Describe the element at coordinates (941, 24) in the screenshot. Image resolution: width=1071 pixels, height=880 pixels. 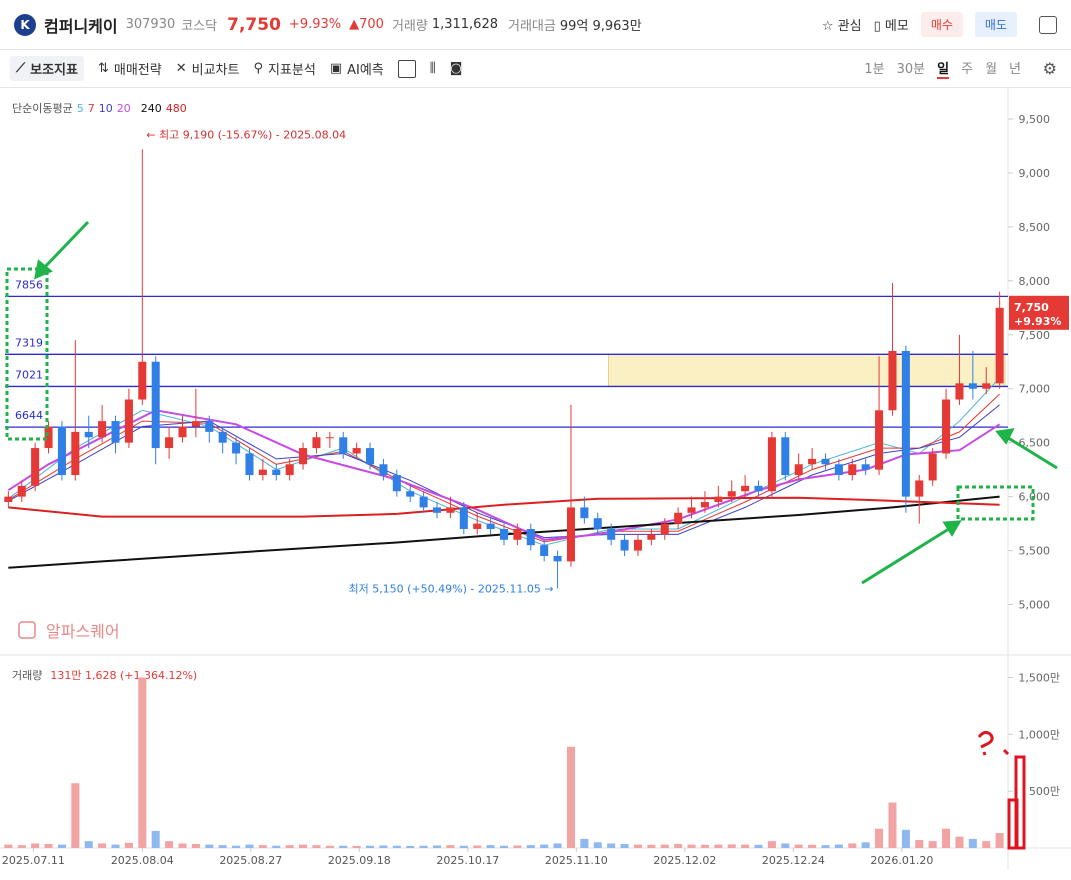
I see `buy-button: 매수` at that location.